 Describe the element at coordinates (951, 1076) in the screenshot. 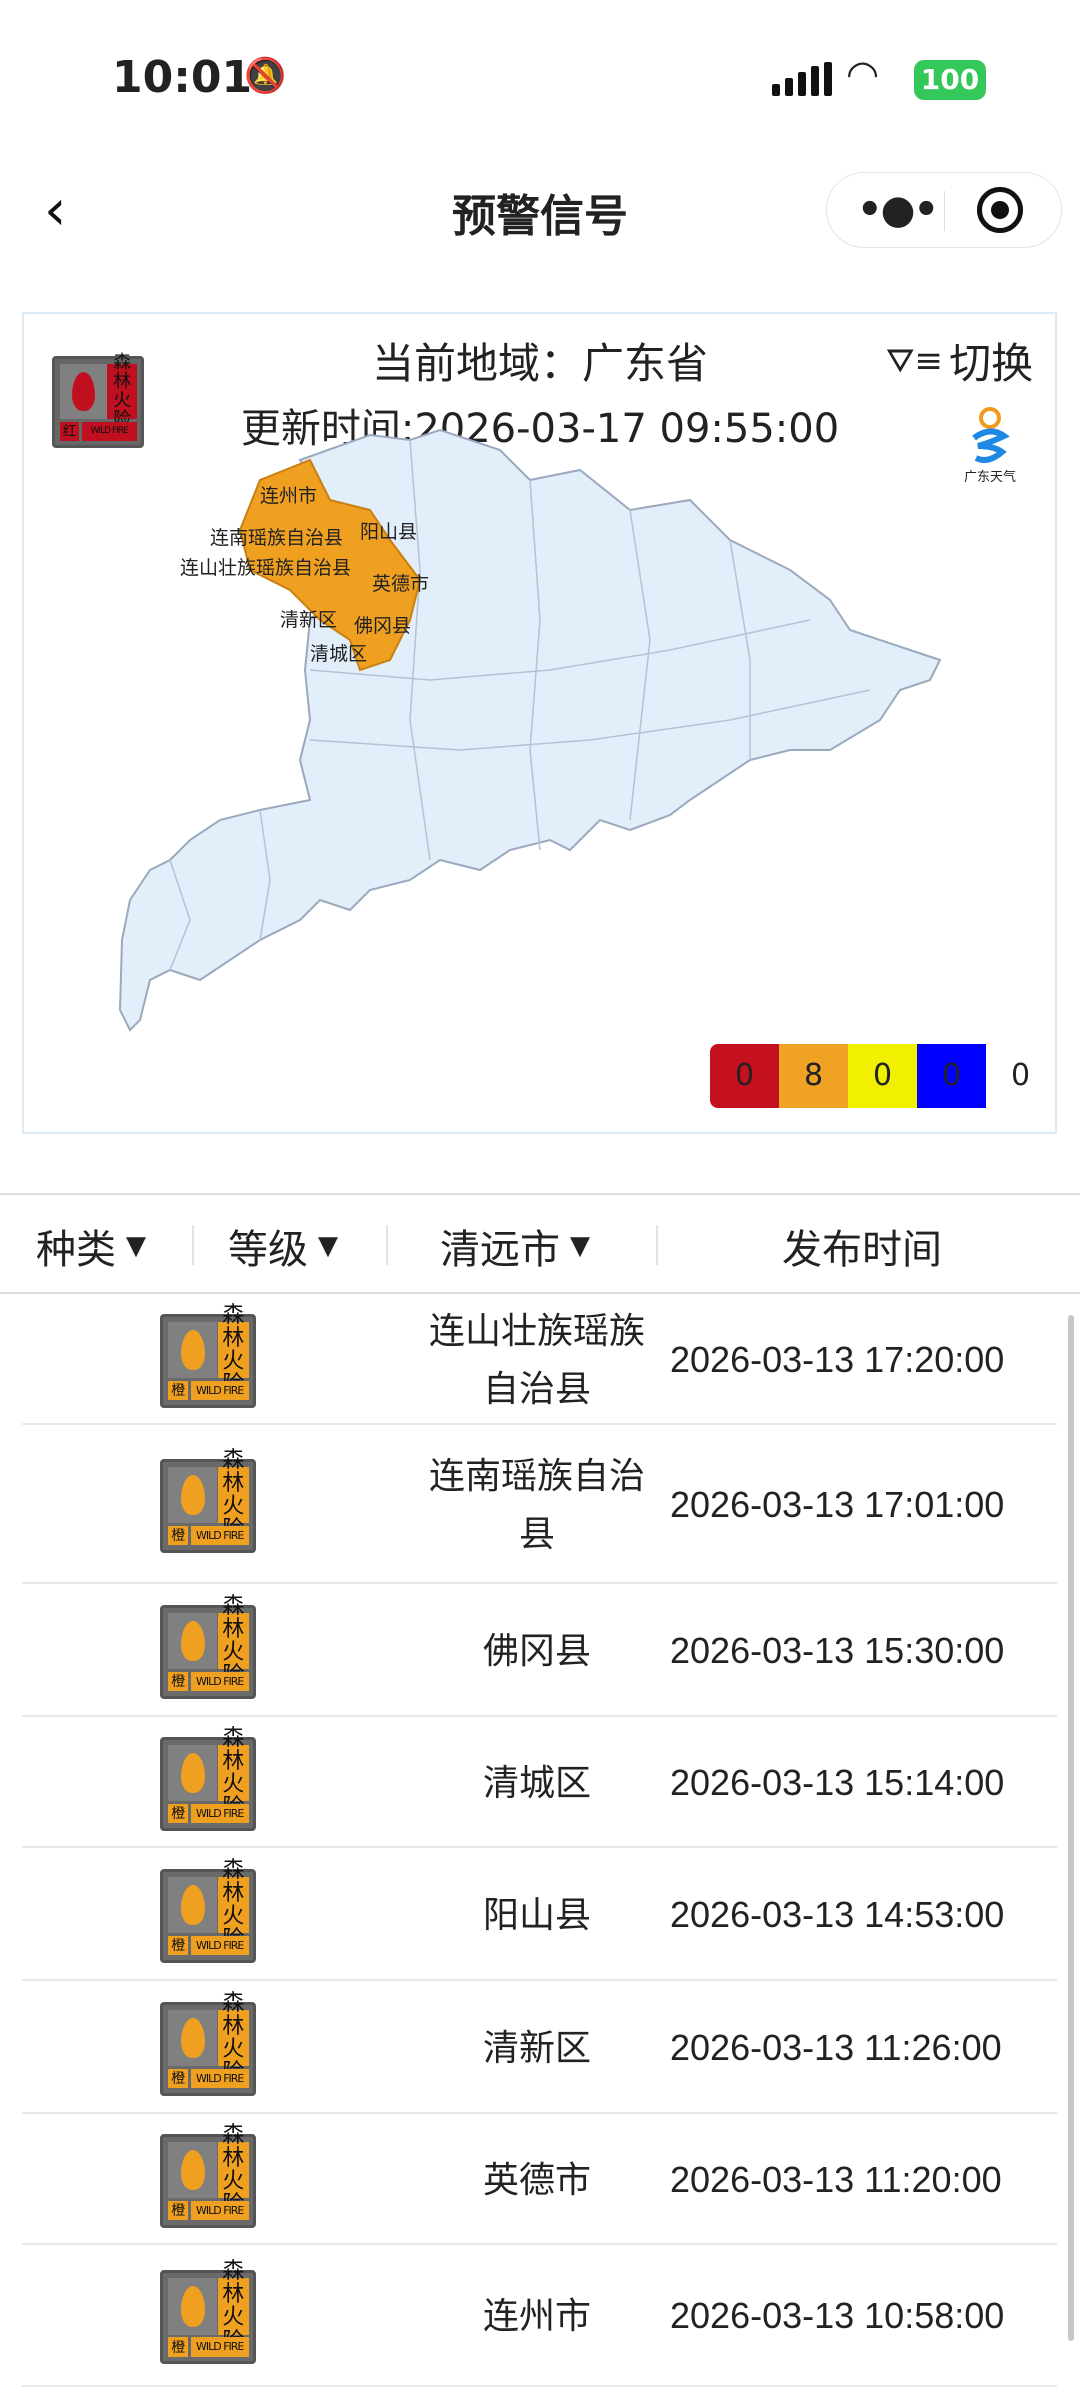

I see `legend-blue: 0` at that location.